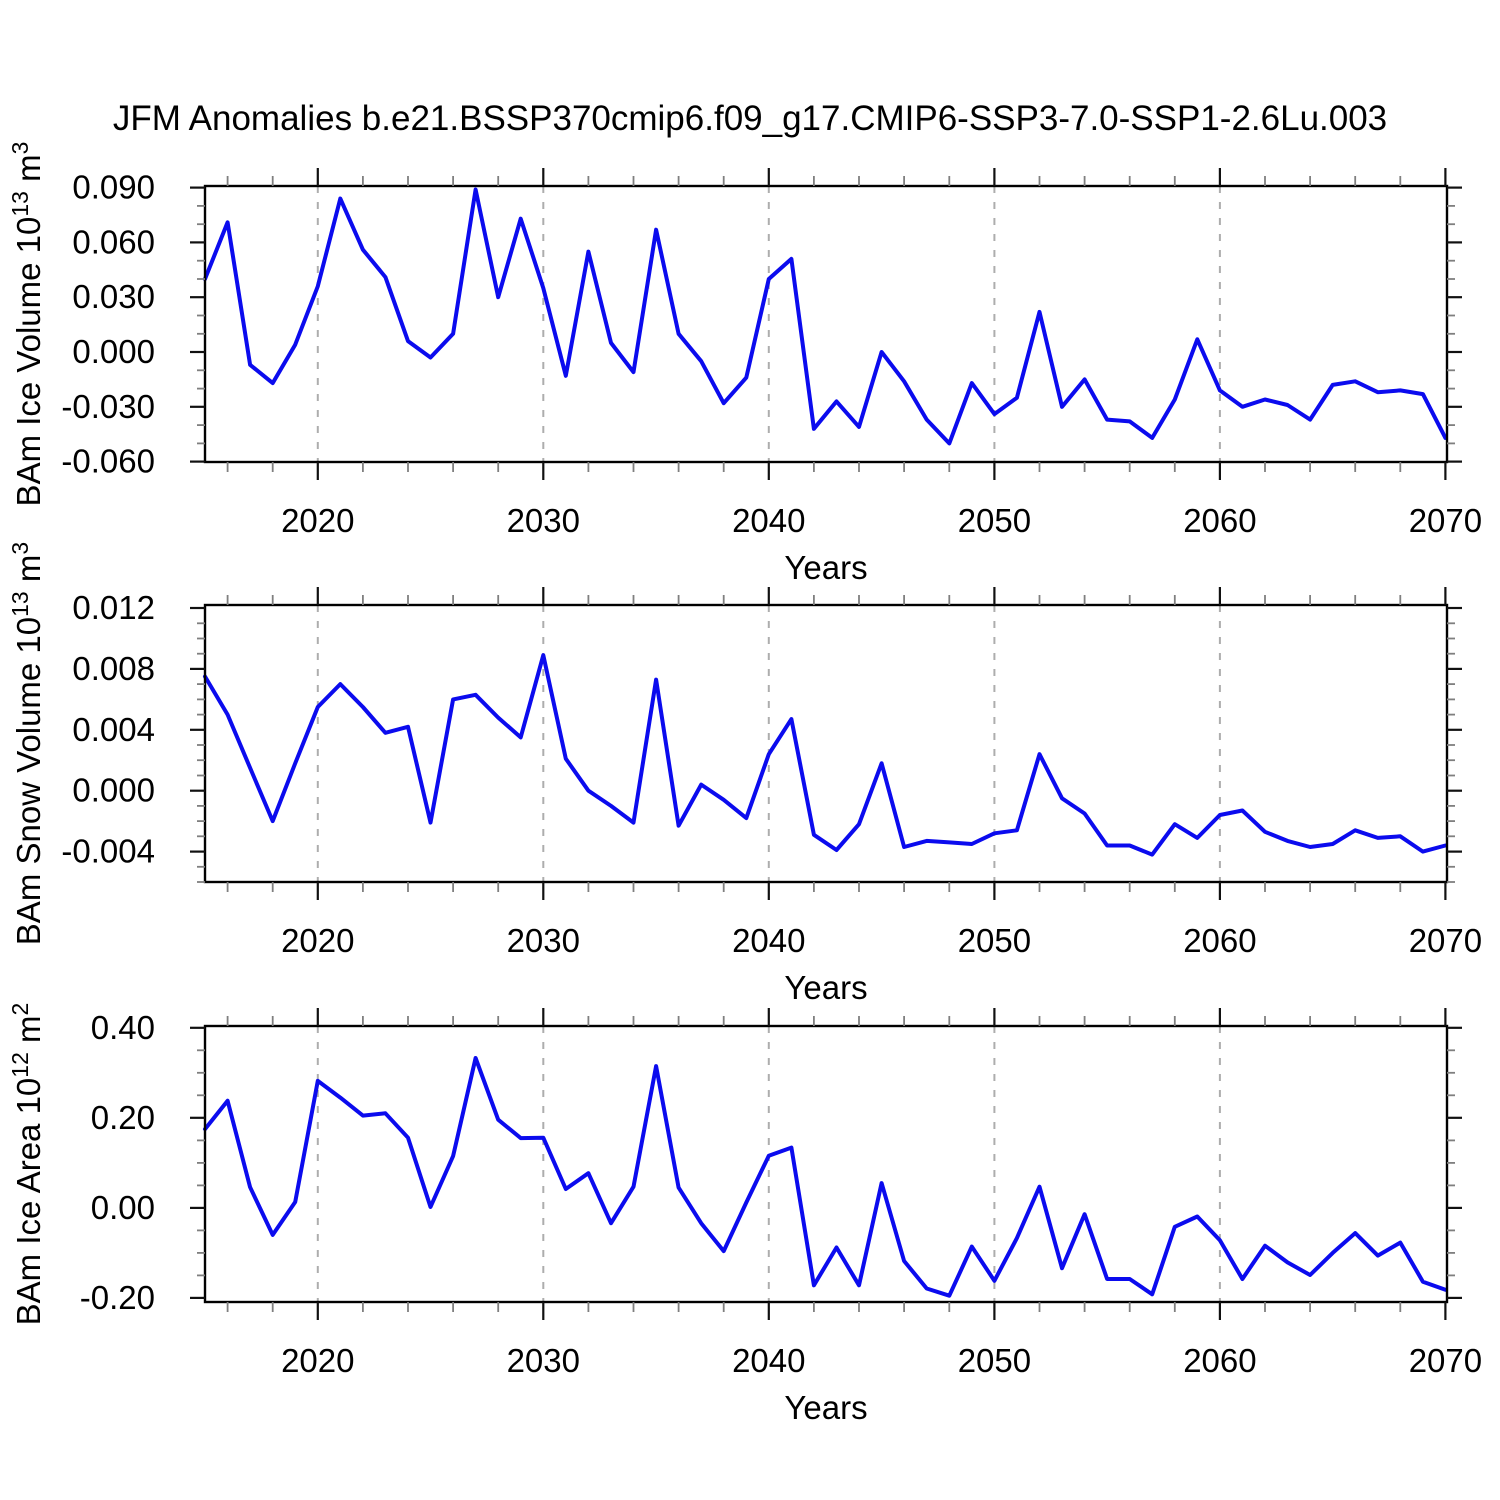 The image size is (1500, 1500). What do you see at coordinates (27, 743) in the screenshot?
I see `y-axis-title: BAm Snow Volume 1013 m3` at bounding box center [27, 743].